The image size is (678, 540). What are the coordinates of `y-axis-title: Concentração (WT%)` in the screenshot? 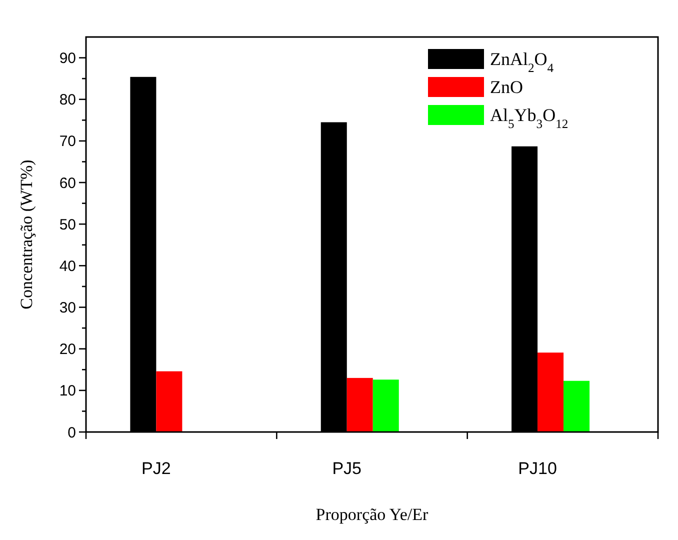 It's located at (26, 235).